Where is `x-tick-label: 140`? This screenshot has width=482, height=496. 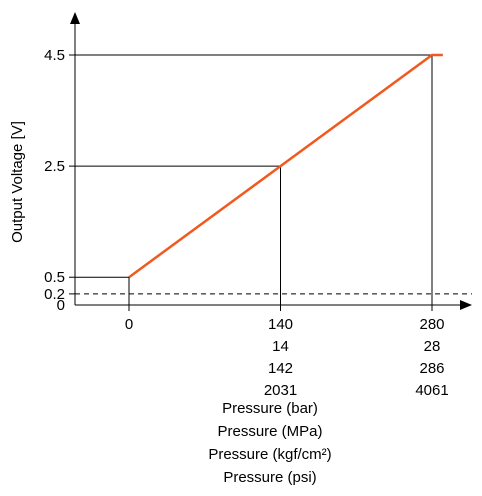
x-tick-label: 140 is located at coordinates (280, 324).